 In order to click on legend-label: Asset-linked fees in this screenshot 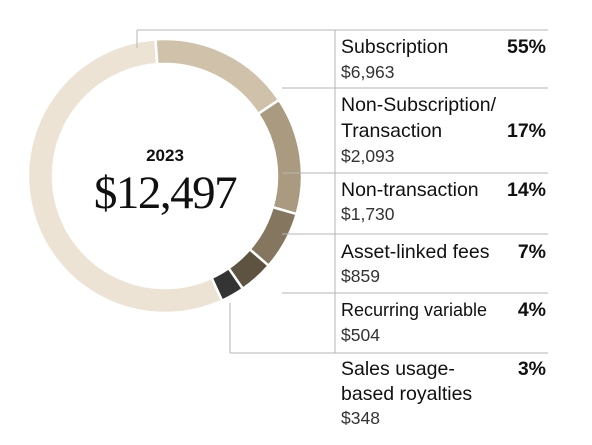, I will do `click(415, 252)`.